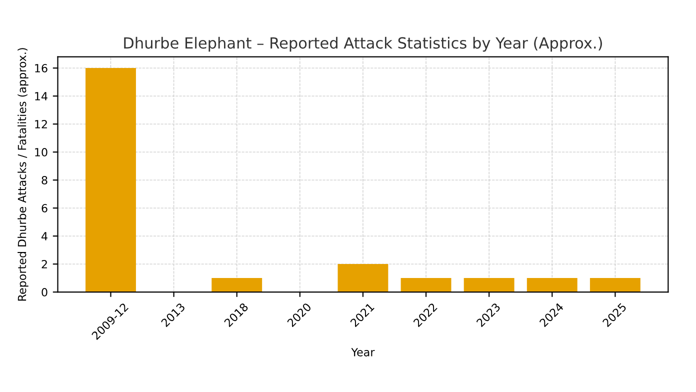  I want to click on chart-title: Dhurbe Elephant – Reported Attack Statistics by Year (Approx.), so click(363, 44).